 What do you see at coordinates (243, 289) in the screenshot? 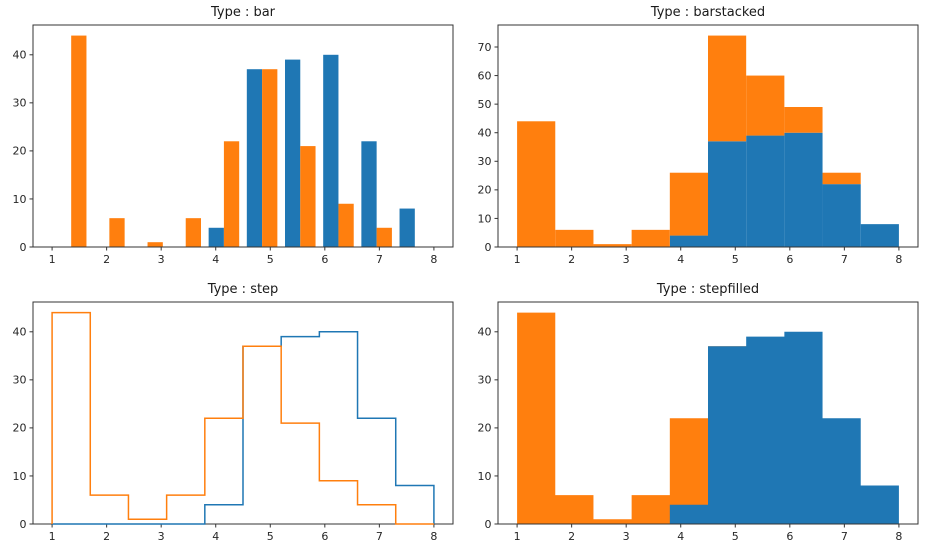
I see `chart-title: Type : step` at bounding box center [243, 289].